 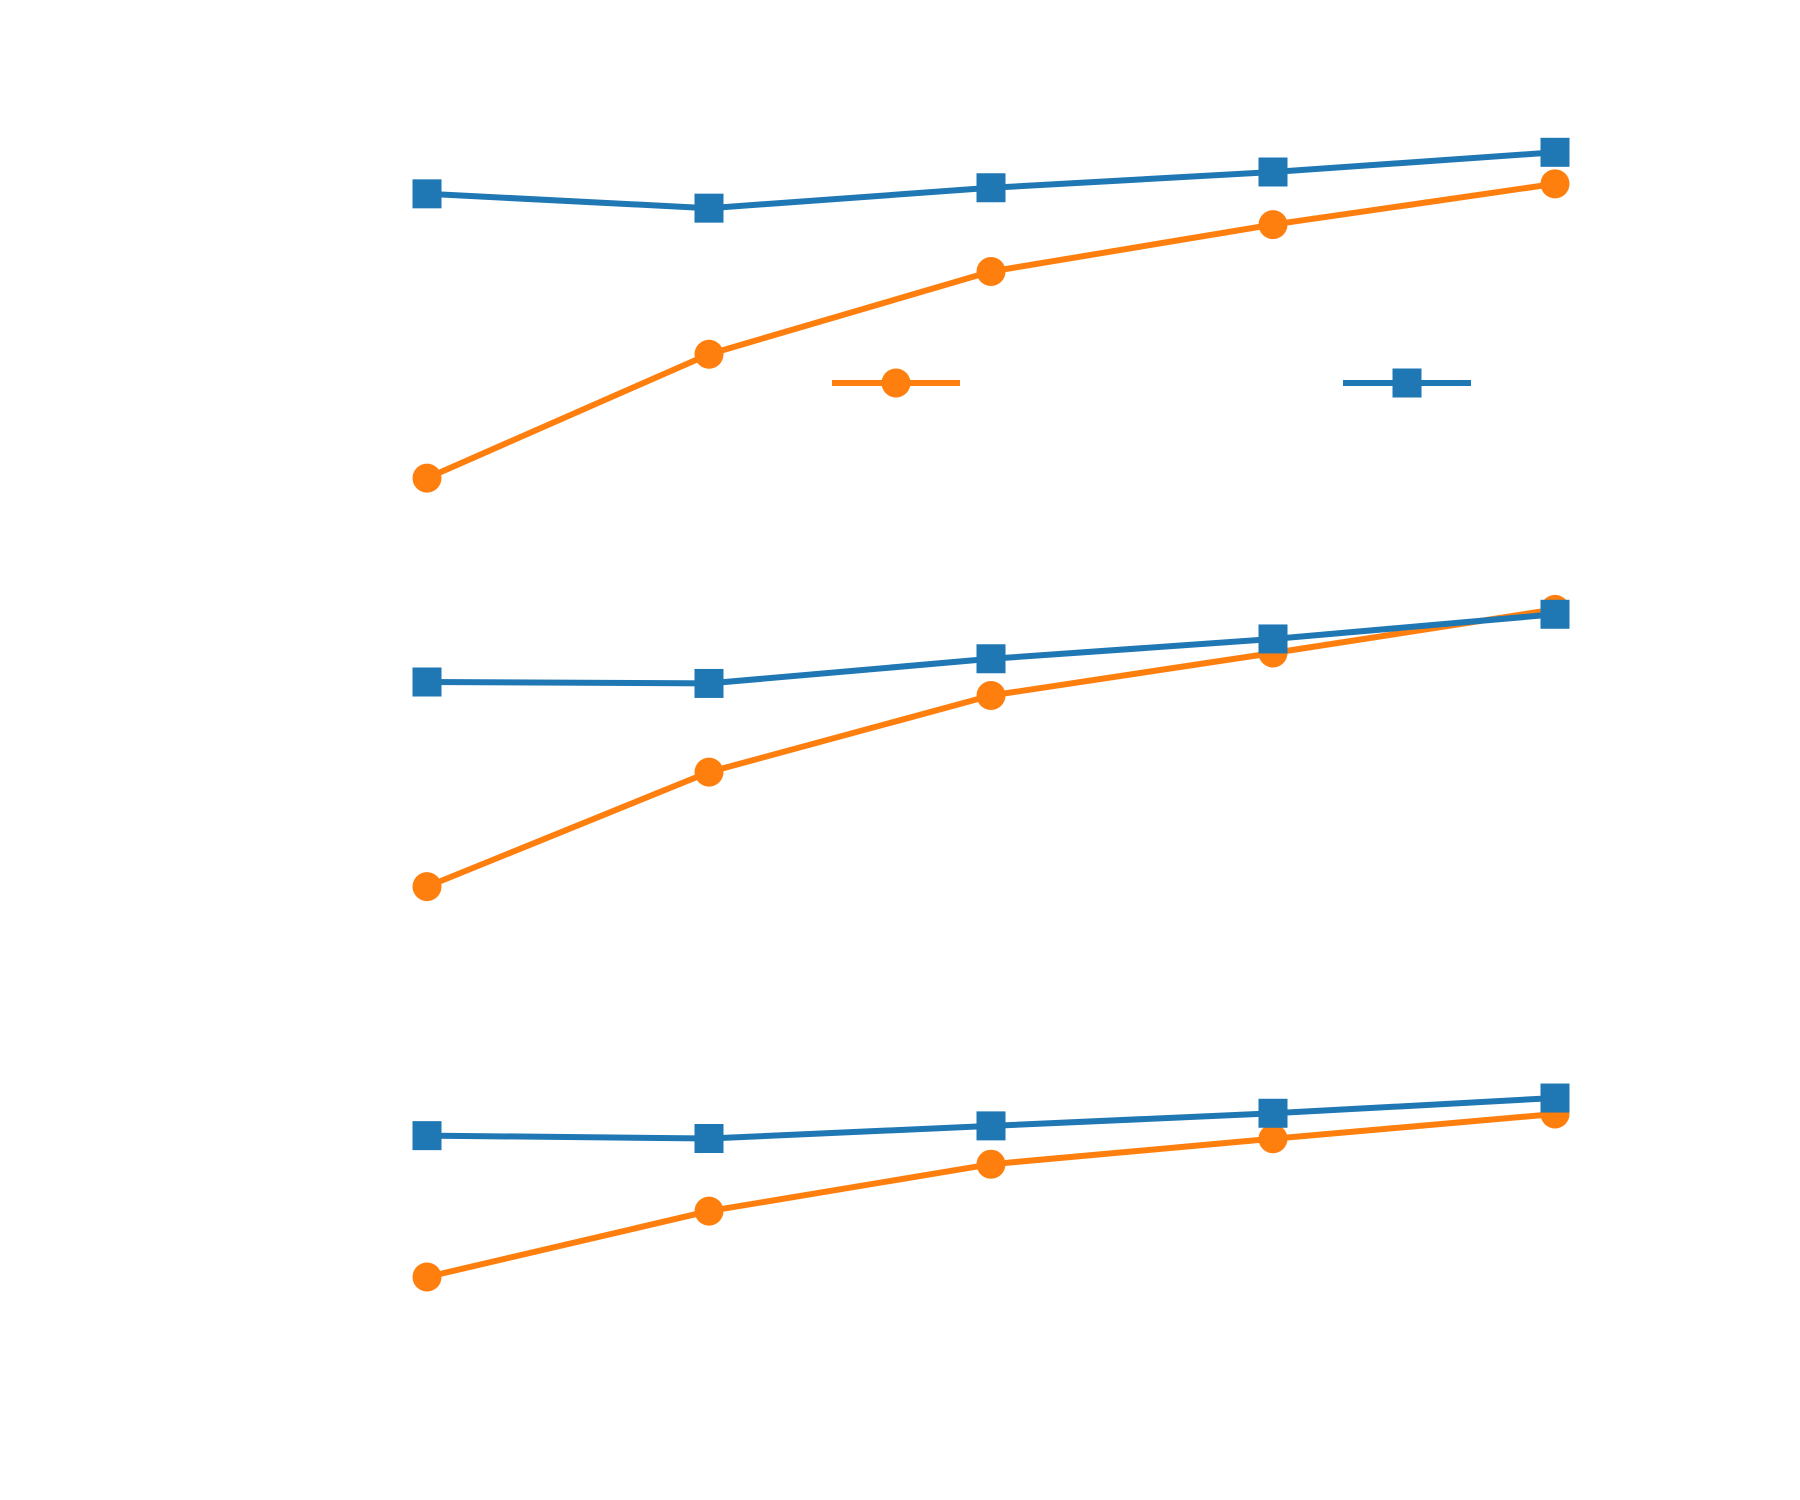 What do you see at coordinates (896, 383) in the screenshot?
I see `legend-marker-circle` at bounding box center [896, 383].